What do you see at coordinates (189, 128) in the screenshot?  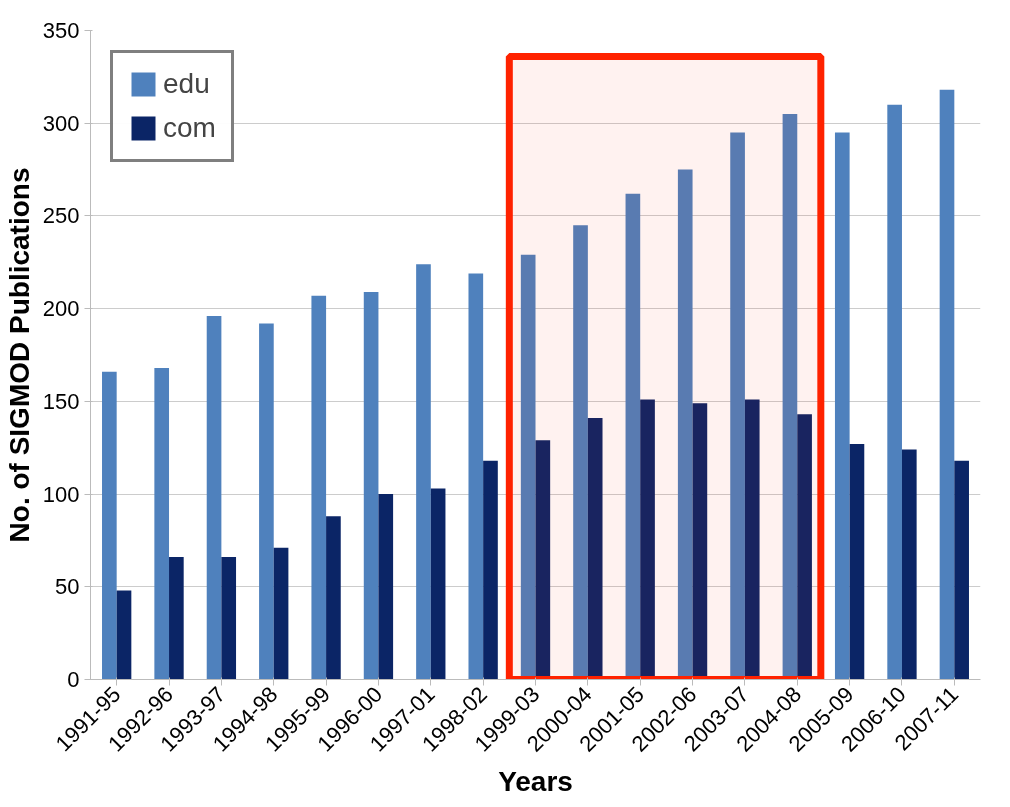 I see `legend-label: com` at bounding box center [189, 128].